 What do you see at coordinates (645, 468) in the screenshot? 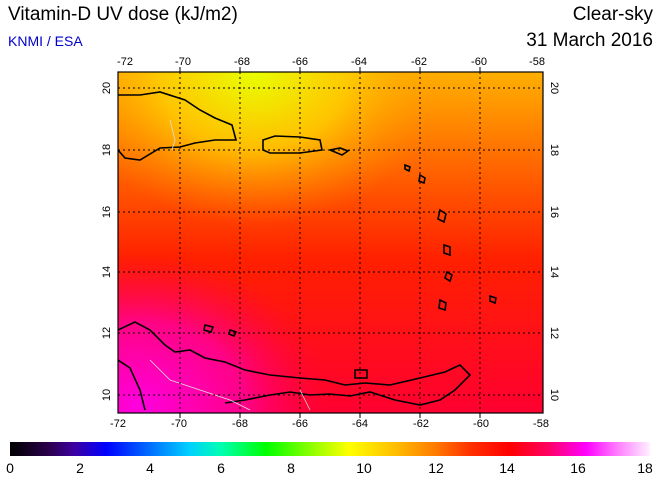
I see `colorbar-tick: 18` at bounding box center [645, 468].